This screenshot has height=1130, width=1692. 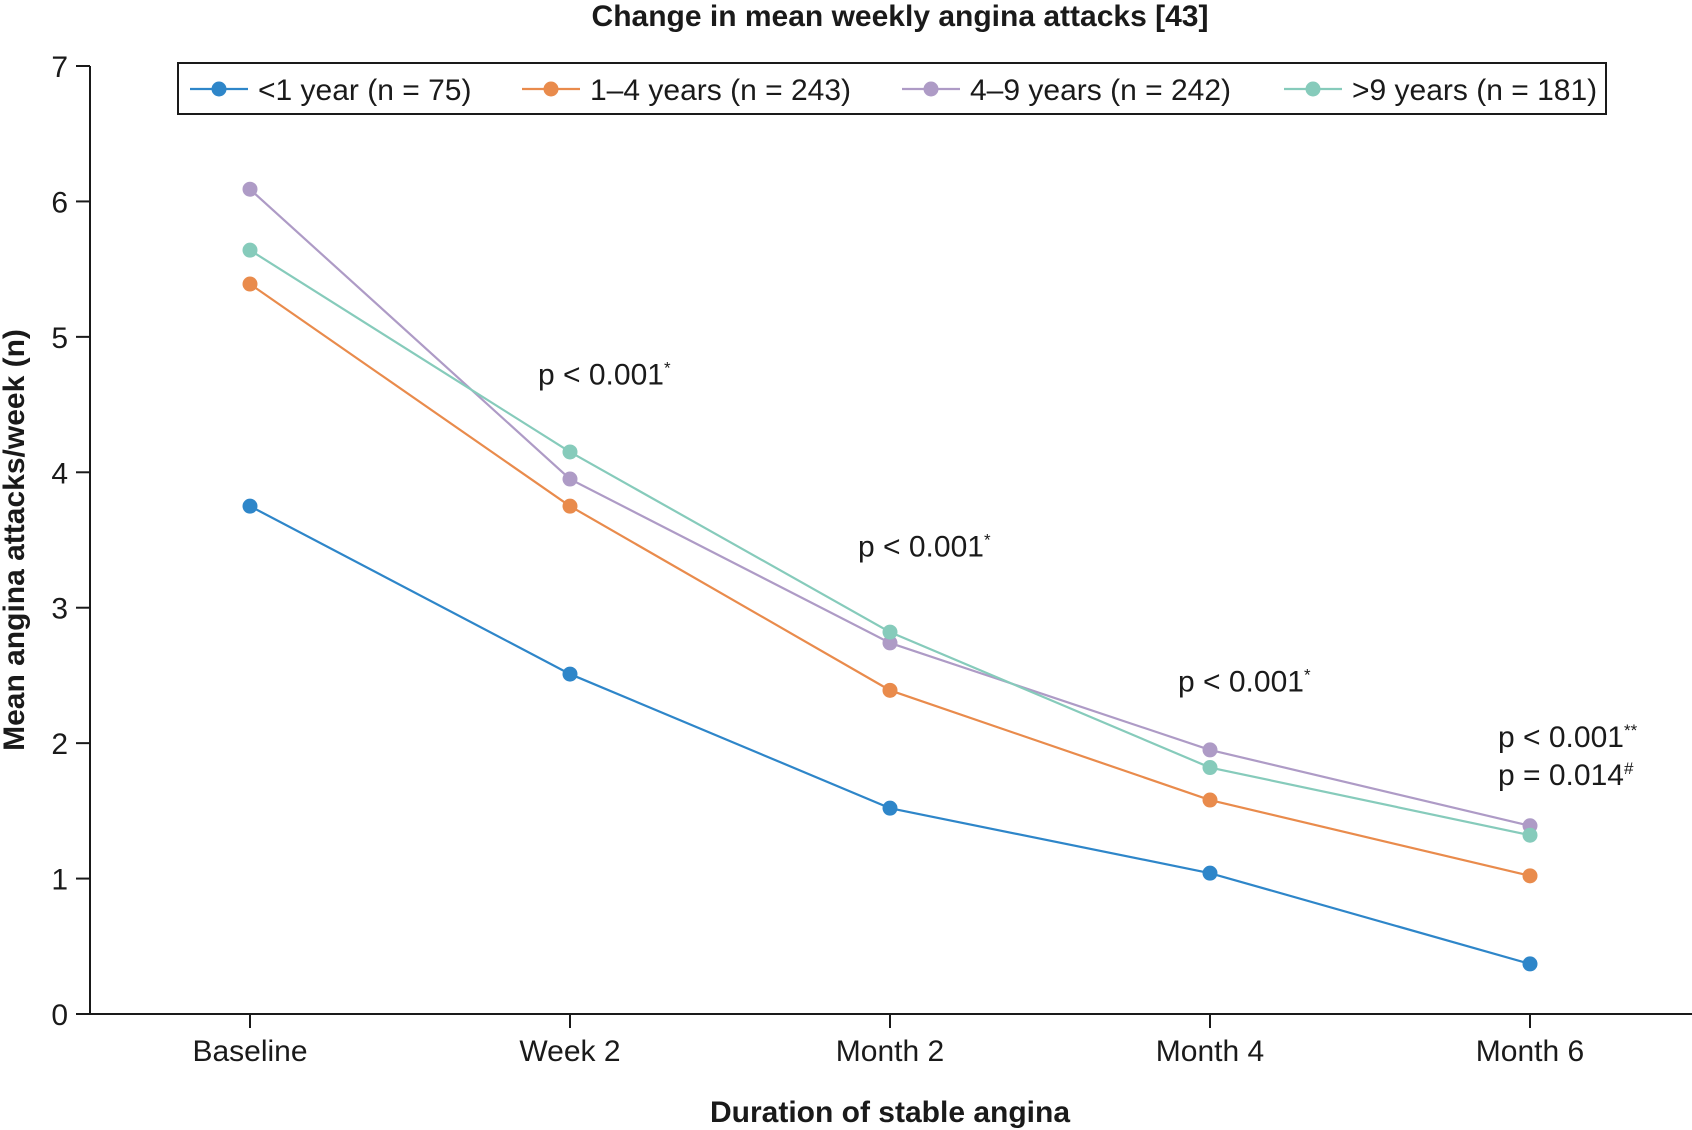 I want to click on y-tick-label: 4, so click(x=59, y=473).